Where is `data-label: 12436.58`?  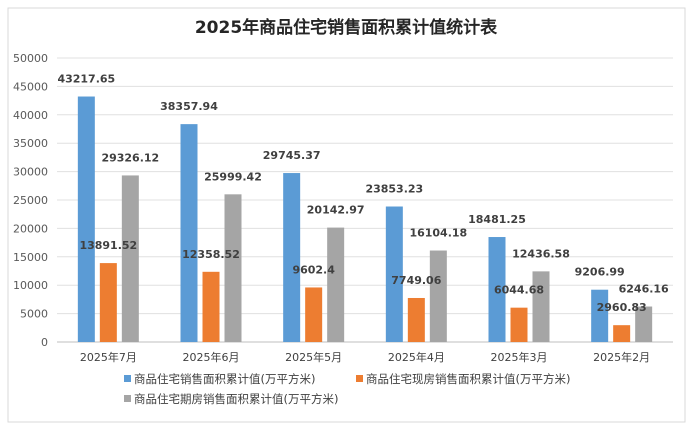 data-label: 12436.58 is located at coordinates (541, 253).